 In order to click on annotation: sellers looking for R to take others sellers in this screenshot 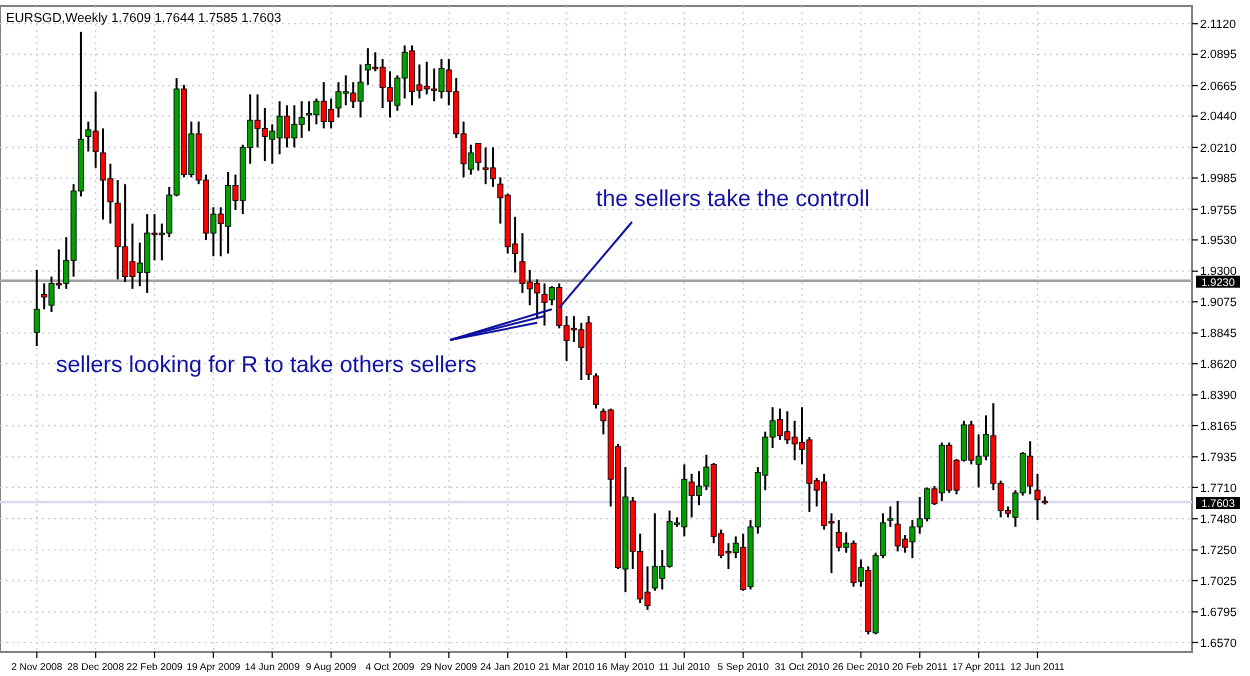, I will do `click(267, 366)`.